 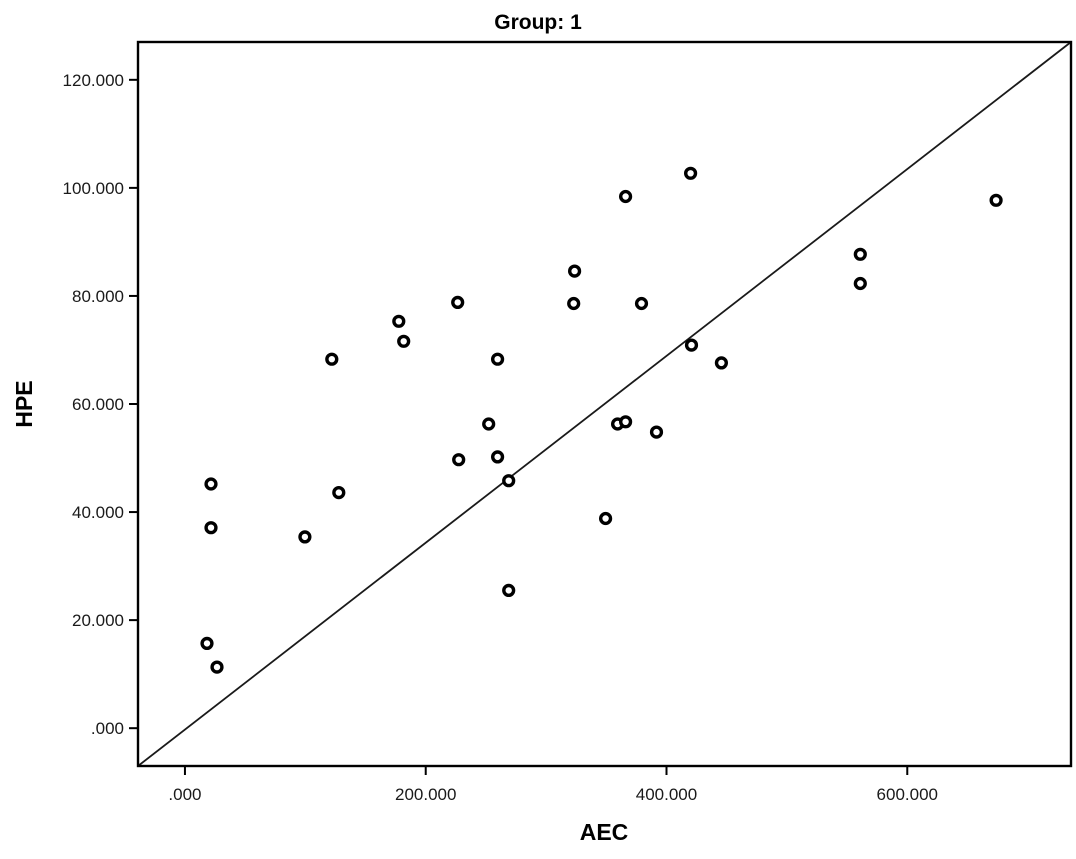 I want to click on y-axis-label: HPE, so click(x=24, y=403).